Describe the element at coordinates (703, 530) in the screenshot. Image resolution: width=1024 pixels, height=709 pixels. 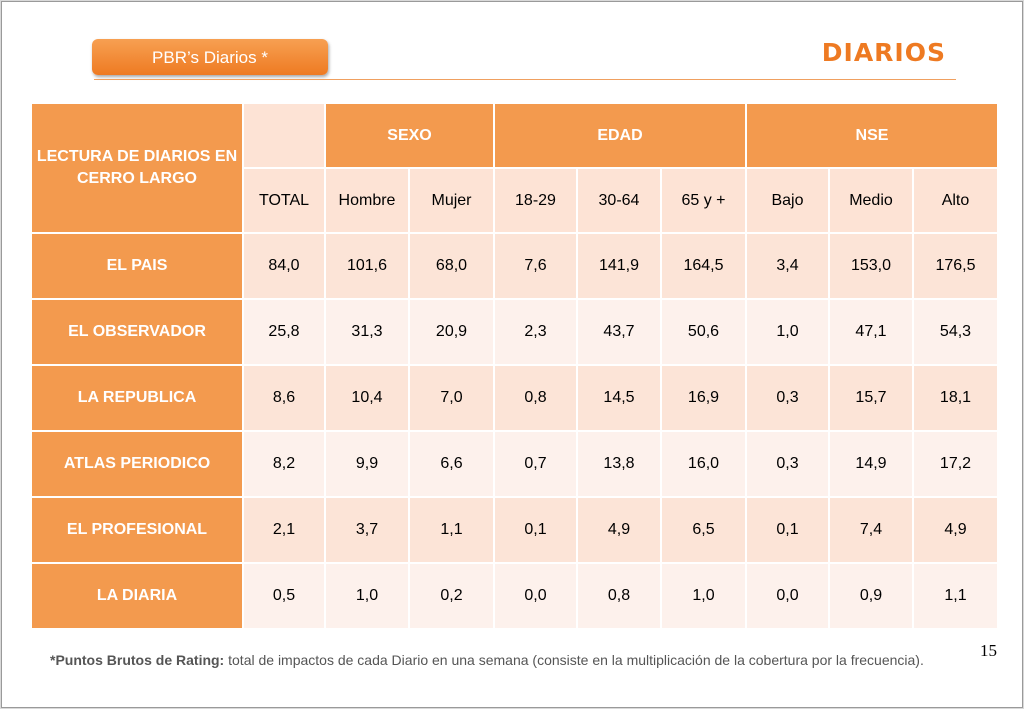
I see `table-cell: 6,5` at that location.